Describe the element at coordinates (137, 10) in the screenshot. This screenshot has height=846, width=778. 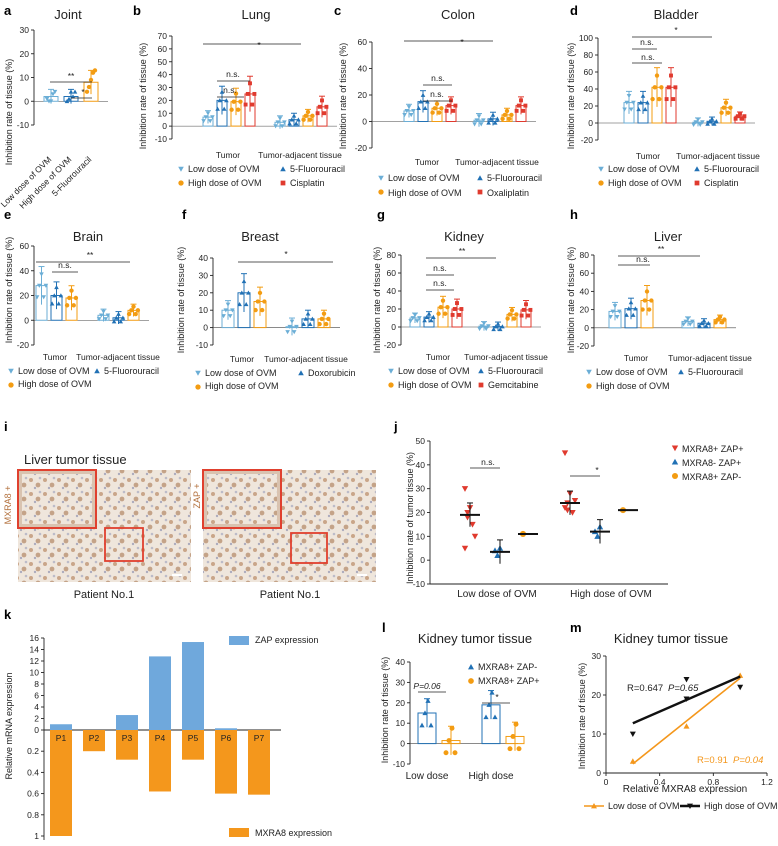
I see `panel-label-b: b` at that location.